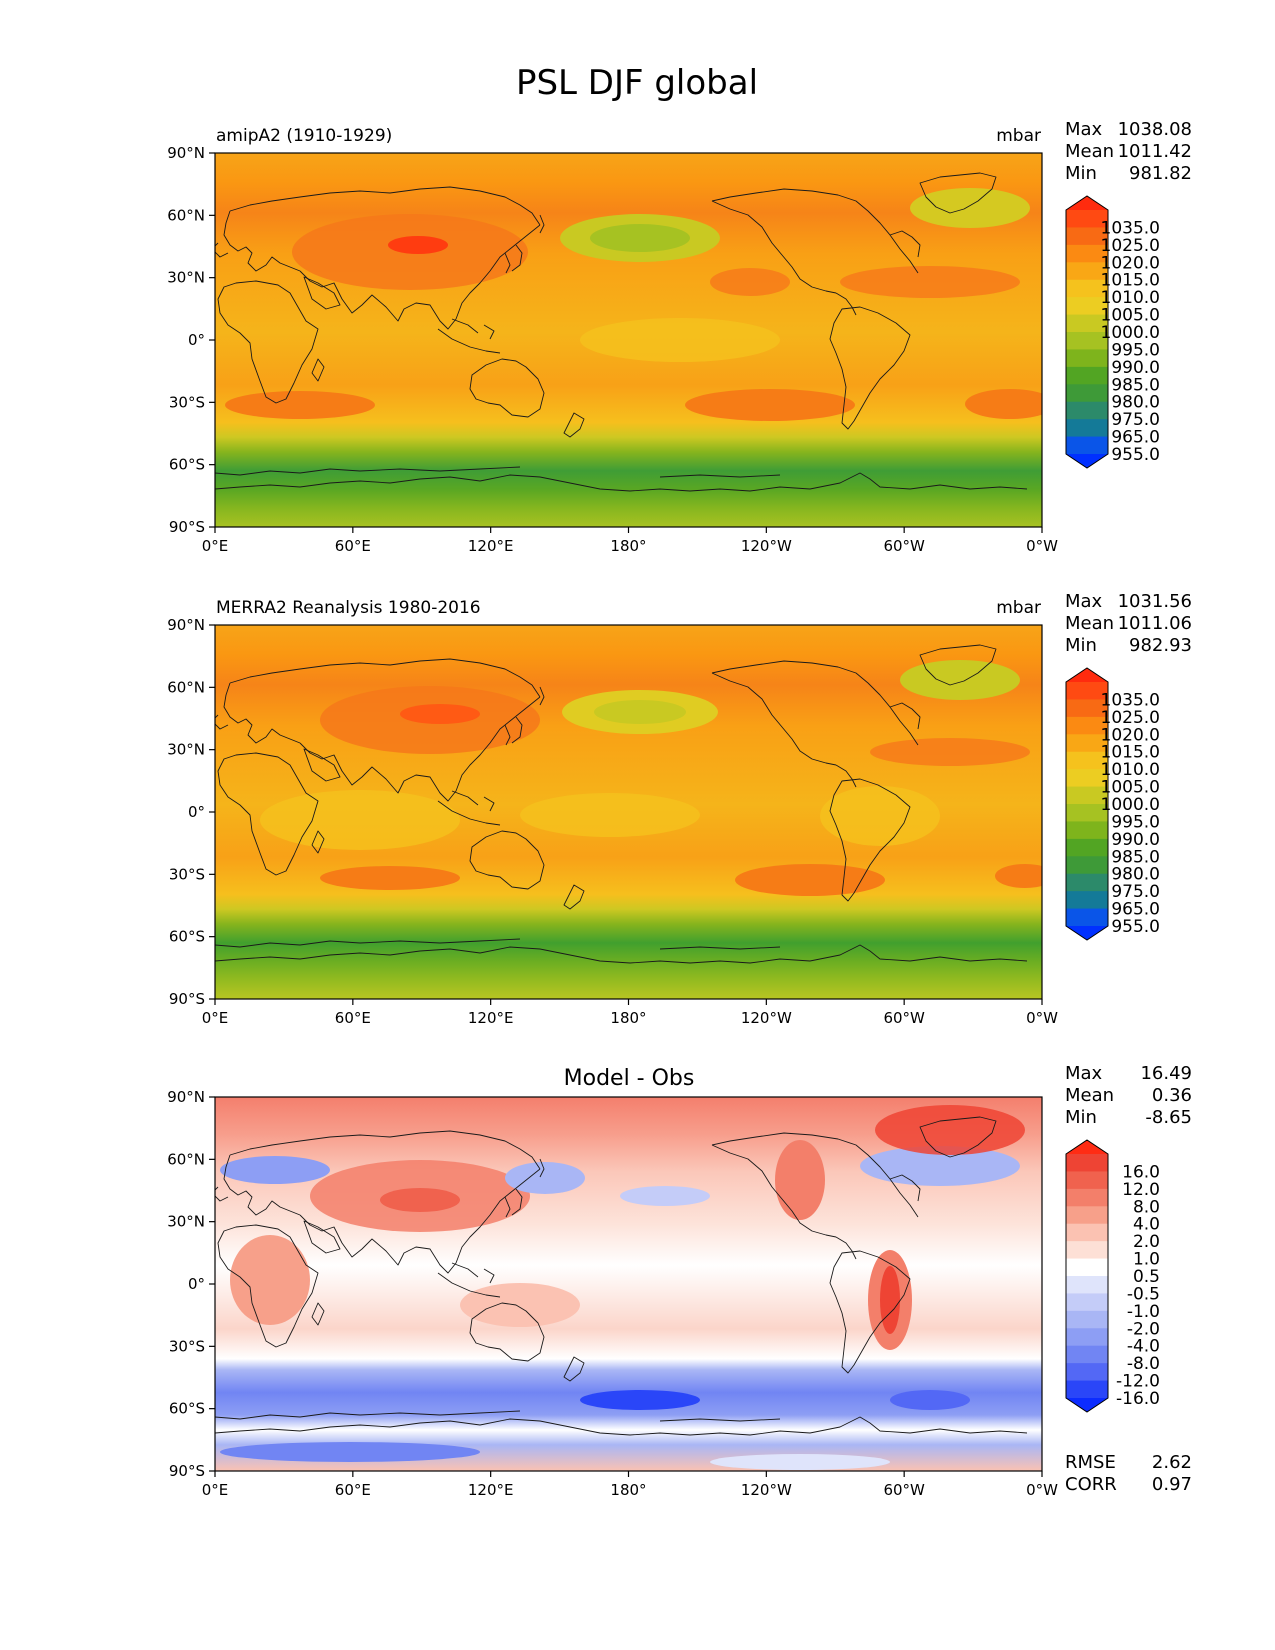 This screenshot has height=1650, width=1275. I want to click on lat-tick-label: 60°N, so click(186, 215).